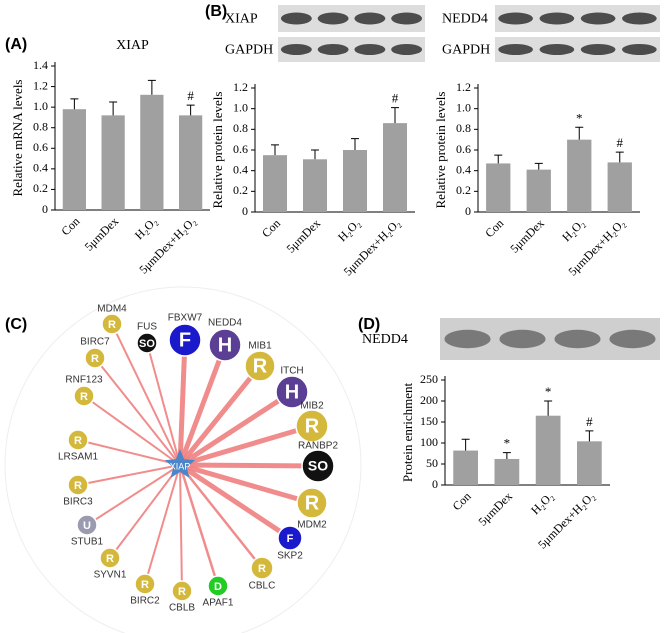 This screenshot has width=666, height=633. Describe the element at coordinates (87, 542) in the screenshot. I see `node-label: STUB1` at that location.